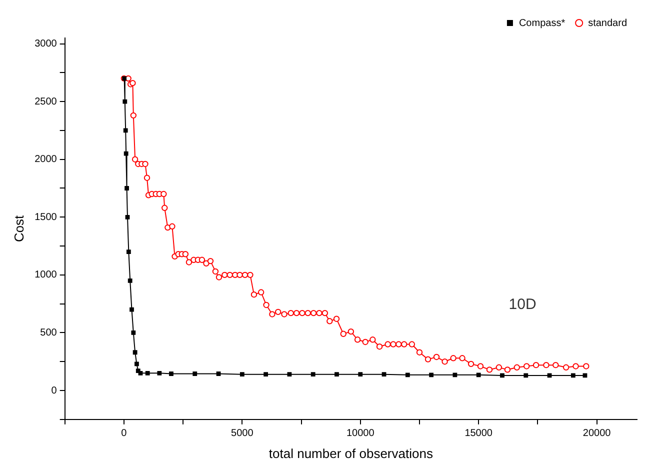 The height and width of the screenshot is (474, 653). I want to click on y-tick-label: 0, so click(54, 390).